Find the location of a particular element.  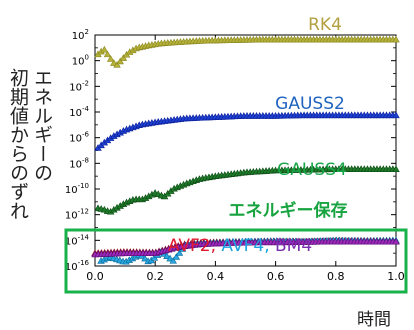

gauss4-label: GAUSS4 is located at coordinates (312, 170).